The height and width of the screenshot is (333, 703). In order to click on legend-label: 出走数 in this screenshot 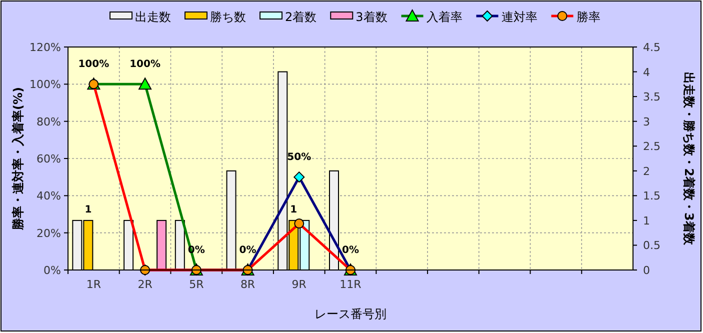, I will do `click(153, 17)`.